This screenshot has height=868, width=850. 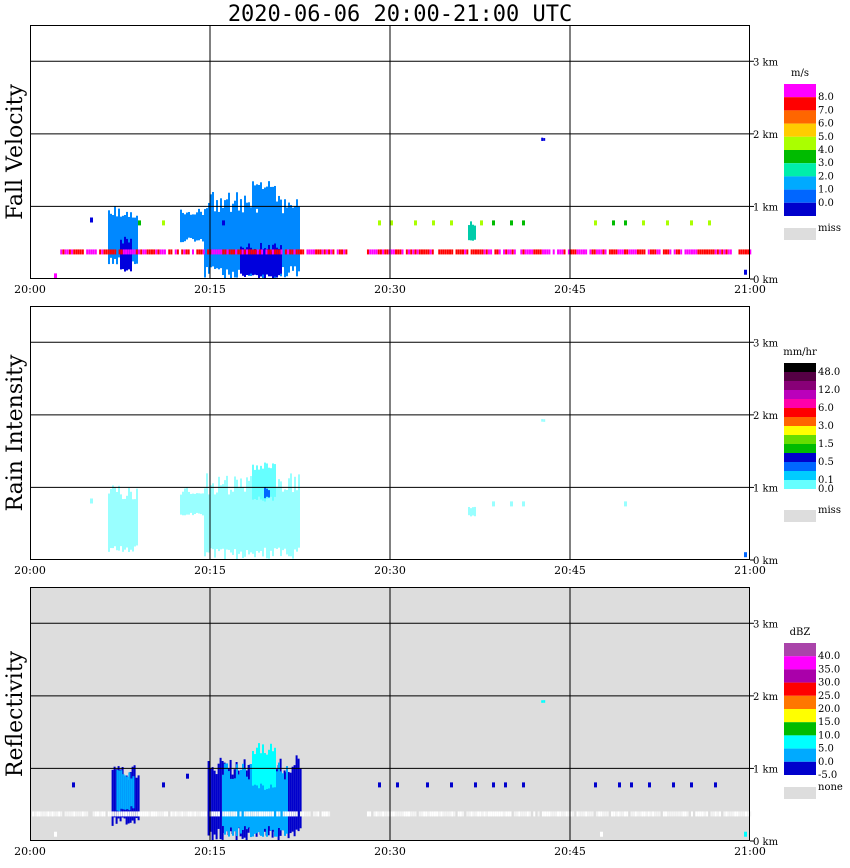 What do you see at coordinates (252, 516) in the screenshot?
I see `data-region` at bounding box center [252, 516].